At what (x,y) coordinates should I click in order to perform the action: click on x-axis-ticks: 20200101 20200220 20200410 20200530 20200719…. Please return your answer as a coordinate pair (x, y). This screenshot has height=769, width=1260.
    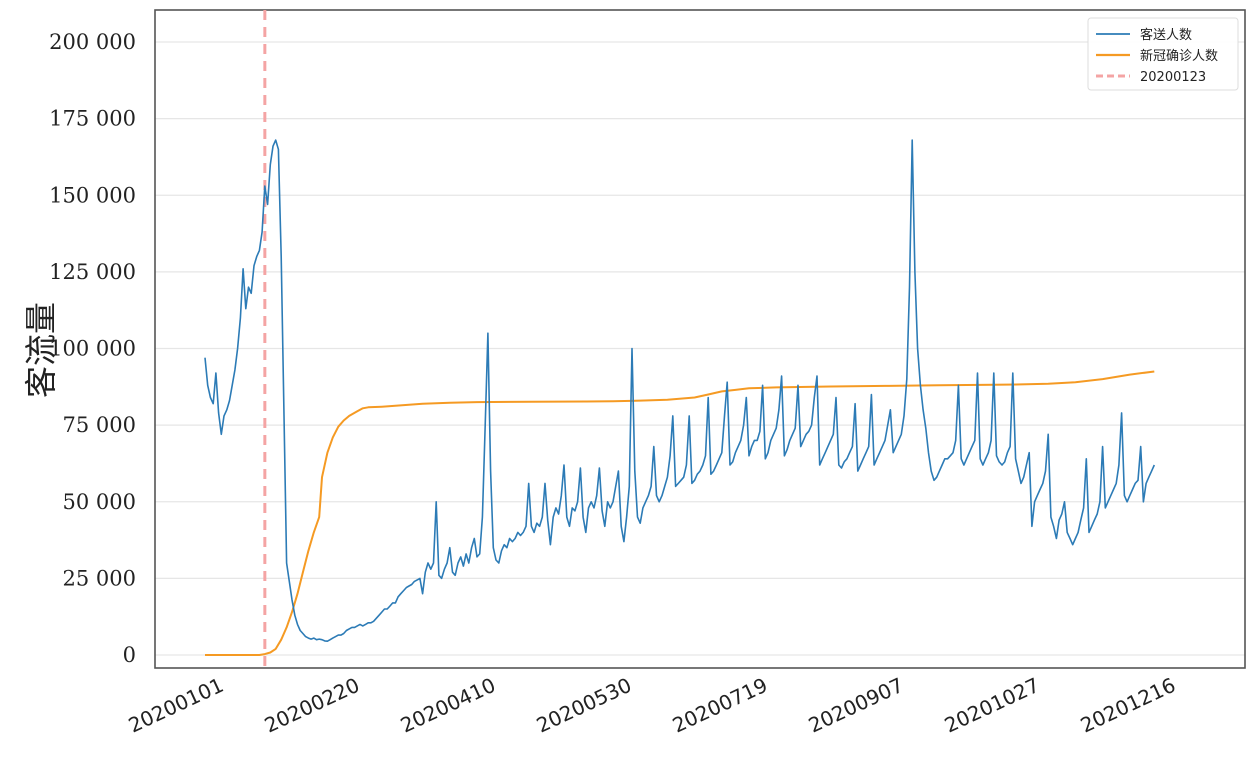
    Looking at the image, I should click on (652, 705).